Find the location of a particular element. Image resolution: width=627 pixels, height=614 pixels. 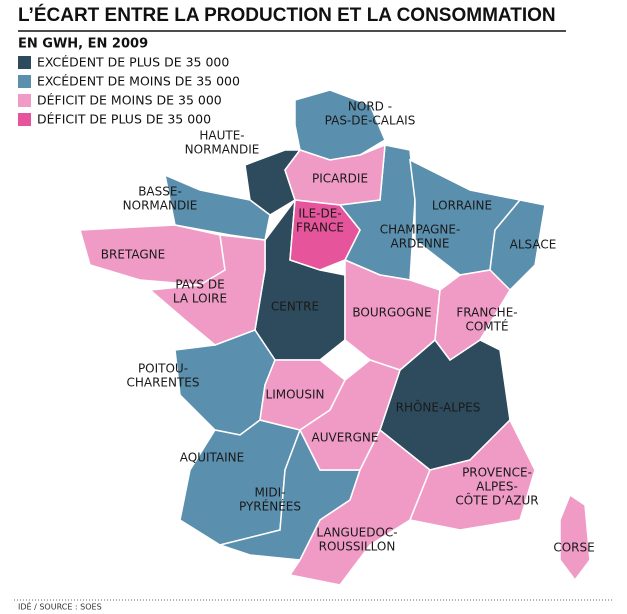

region-label: RHÔNE-ALPES is located at coordinates (438, 407).